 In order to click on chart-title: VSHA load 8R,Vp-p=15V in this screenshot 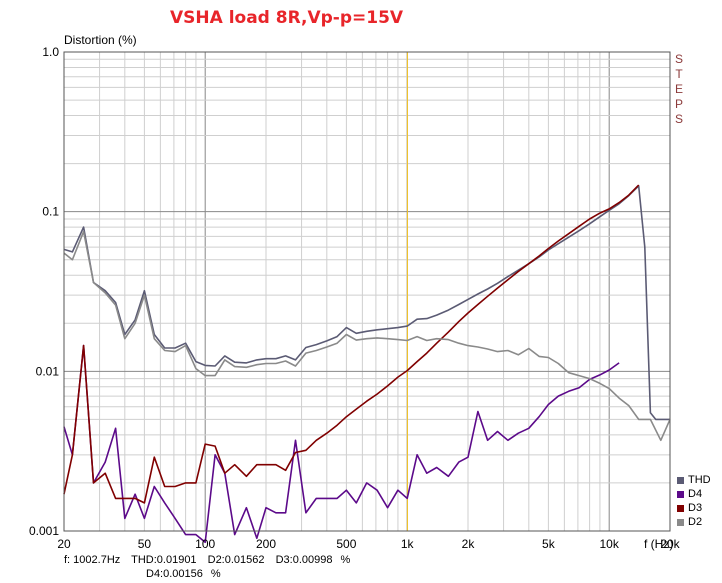, I will do `click(287, 18)`.